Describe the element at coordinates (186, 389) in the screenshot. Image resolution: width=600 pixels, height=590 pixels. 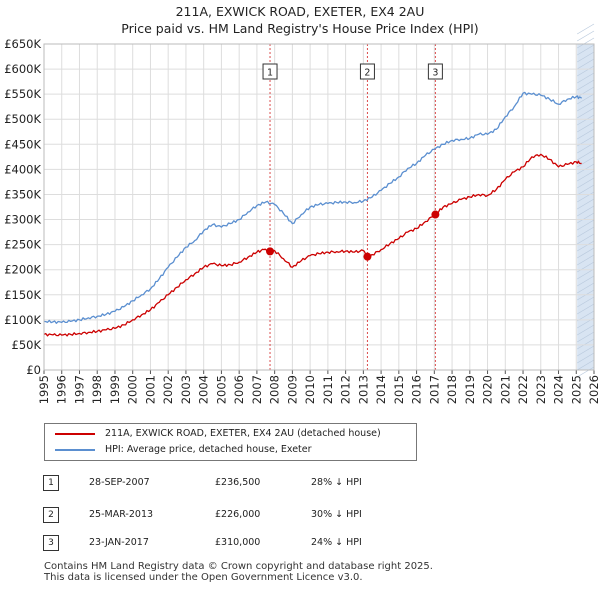
I see `x-tick-label: 2003` at that location.